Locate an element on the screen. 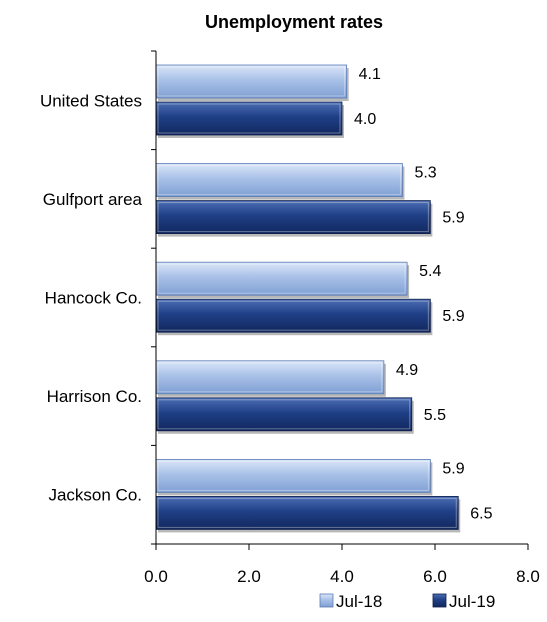 The width and height of the screenshot is (547, 622). data-label: 4.1 is located at coordinates (370, 74).